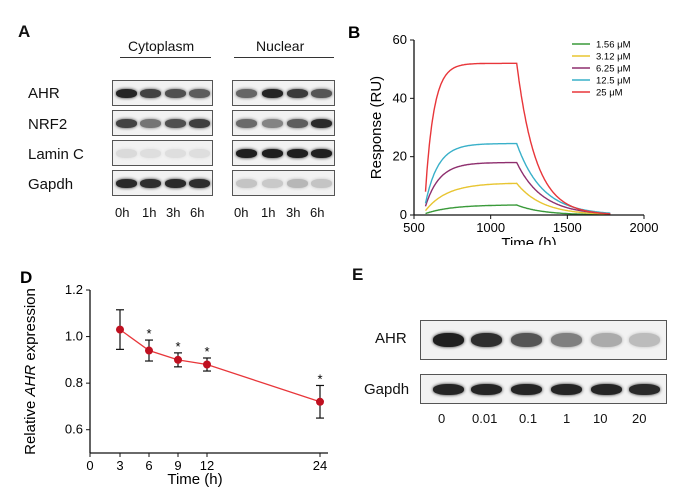 This screenshot has width=675, height=501. I want to click on row-label-gapdh: Gapdh, so click(51, 184).